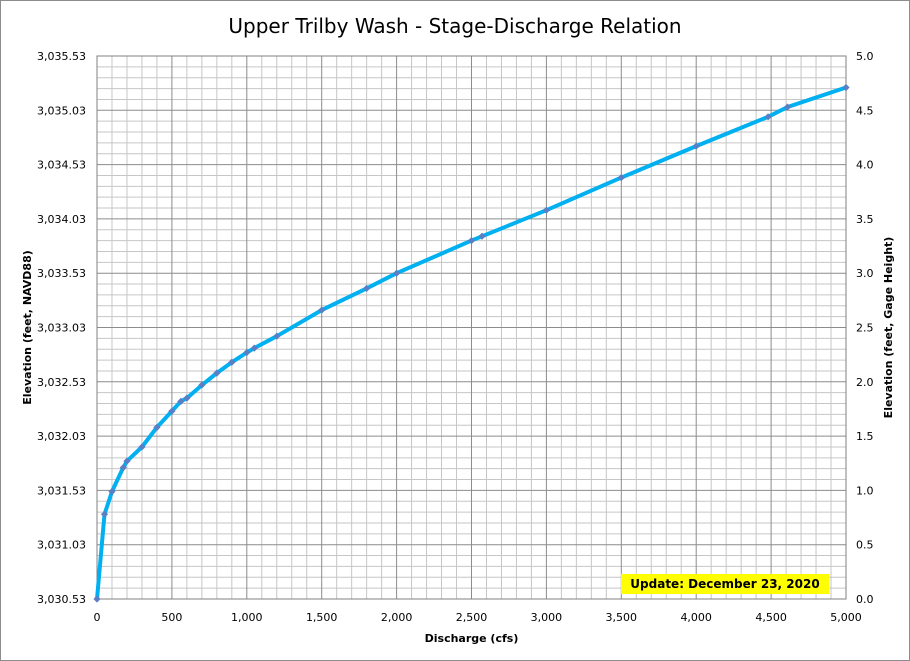 Image resolution: width=910 pixels, height=661 pixels. I want to click on right-tick-label: 5.0, so click(865, 56).